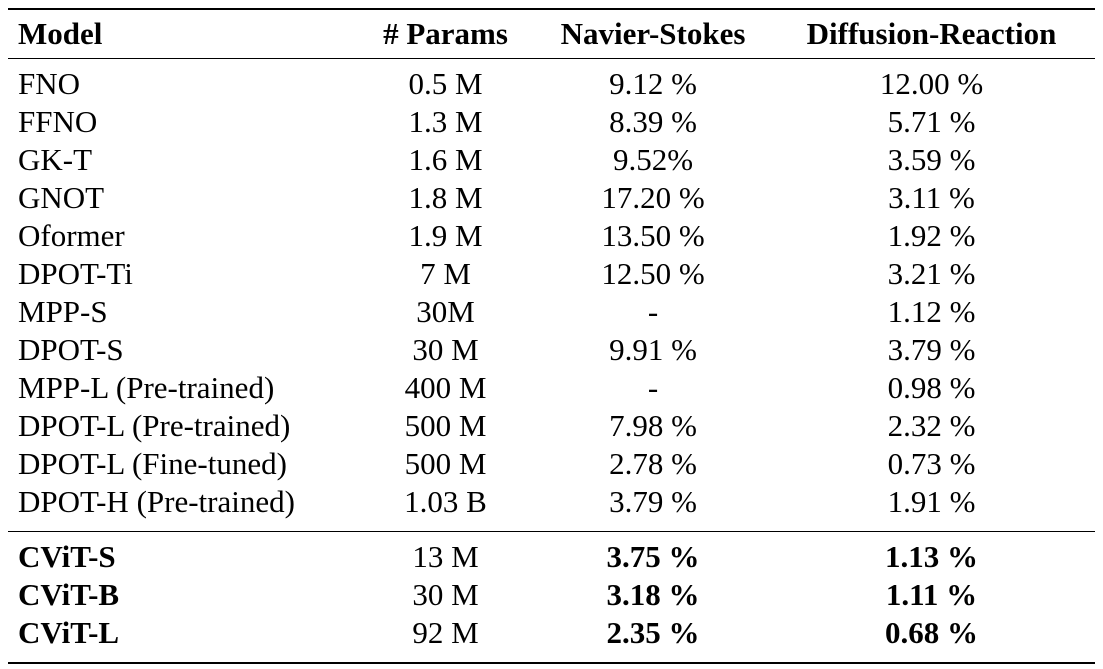  I want to click on cell-navier-stokes: 7.98 %, so click(653, 425).